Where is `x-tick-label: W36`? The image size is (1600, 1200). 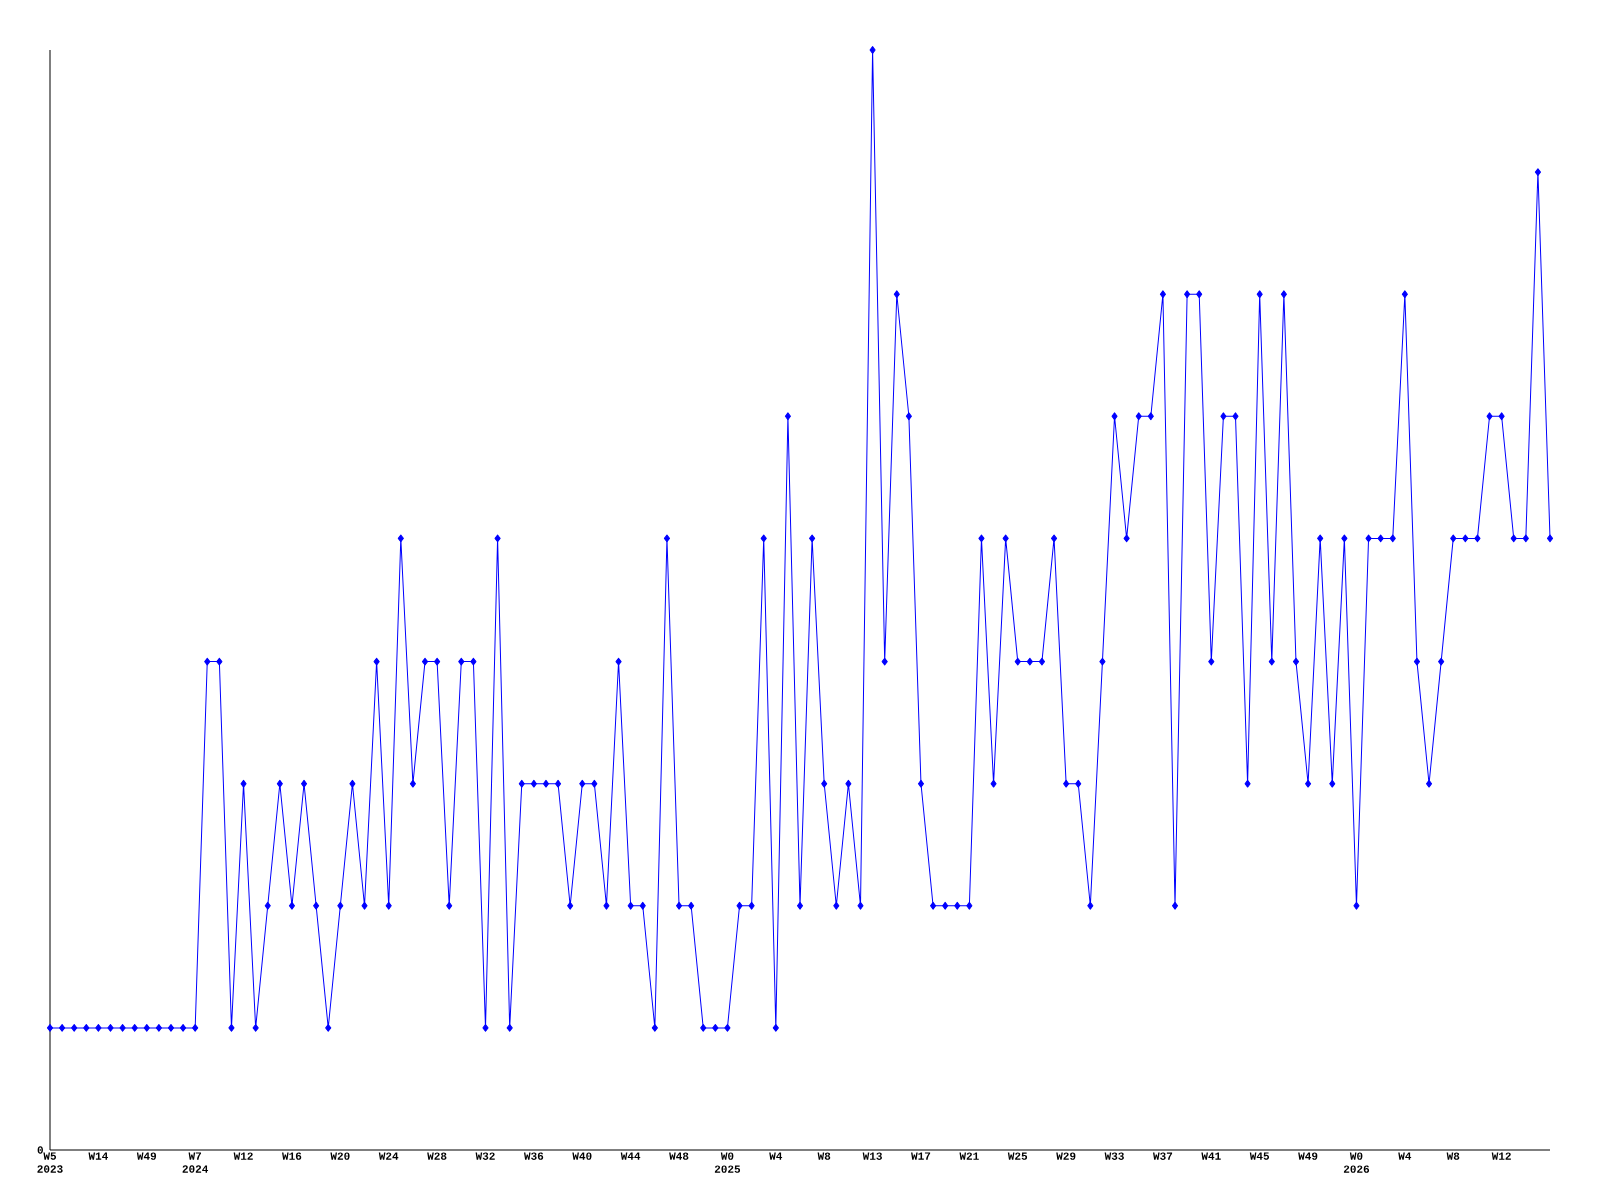
x-tick-label: W36 is located at coordinates (533, 1156).